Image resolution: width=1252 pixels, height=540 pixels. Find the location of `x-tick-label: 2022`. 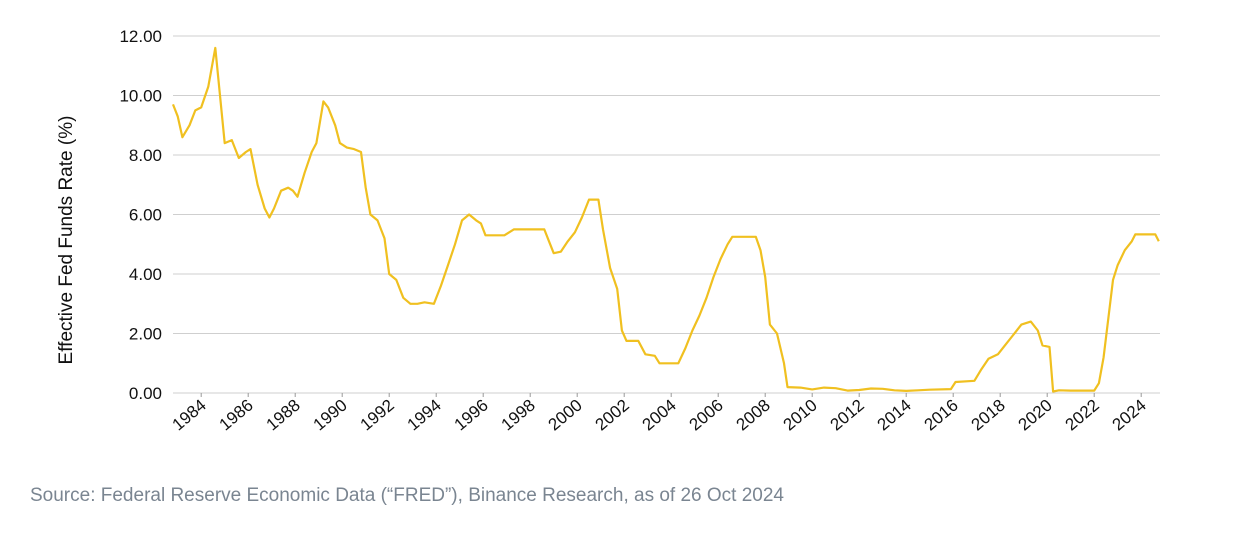

x-tick-label: 2022 is located at coordinates (1082, 415).